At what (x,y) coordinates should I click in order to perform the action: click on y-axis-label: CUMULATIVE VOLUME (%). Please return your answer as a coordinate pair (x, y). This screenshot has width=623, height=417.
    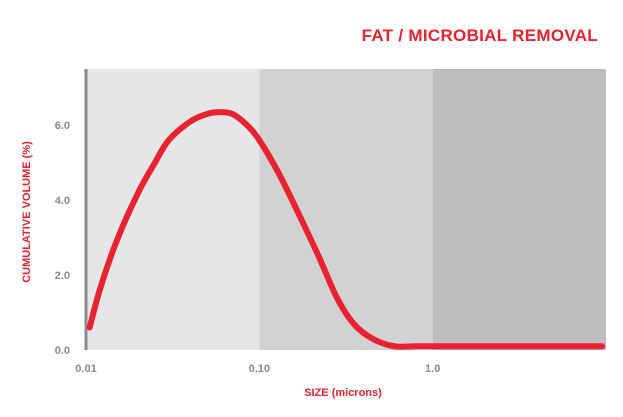
    Looking at the image, I should click on (27, 212).